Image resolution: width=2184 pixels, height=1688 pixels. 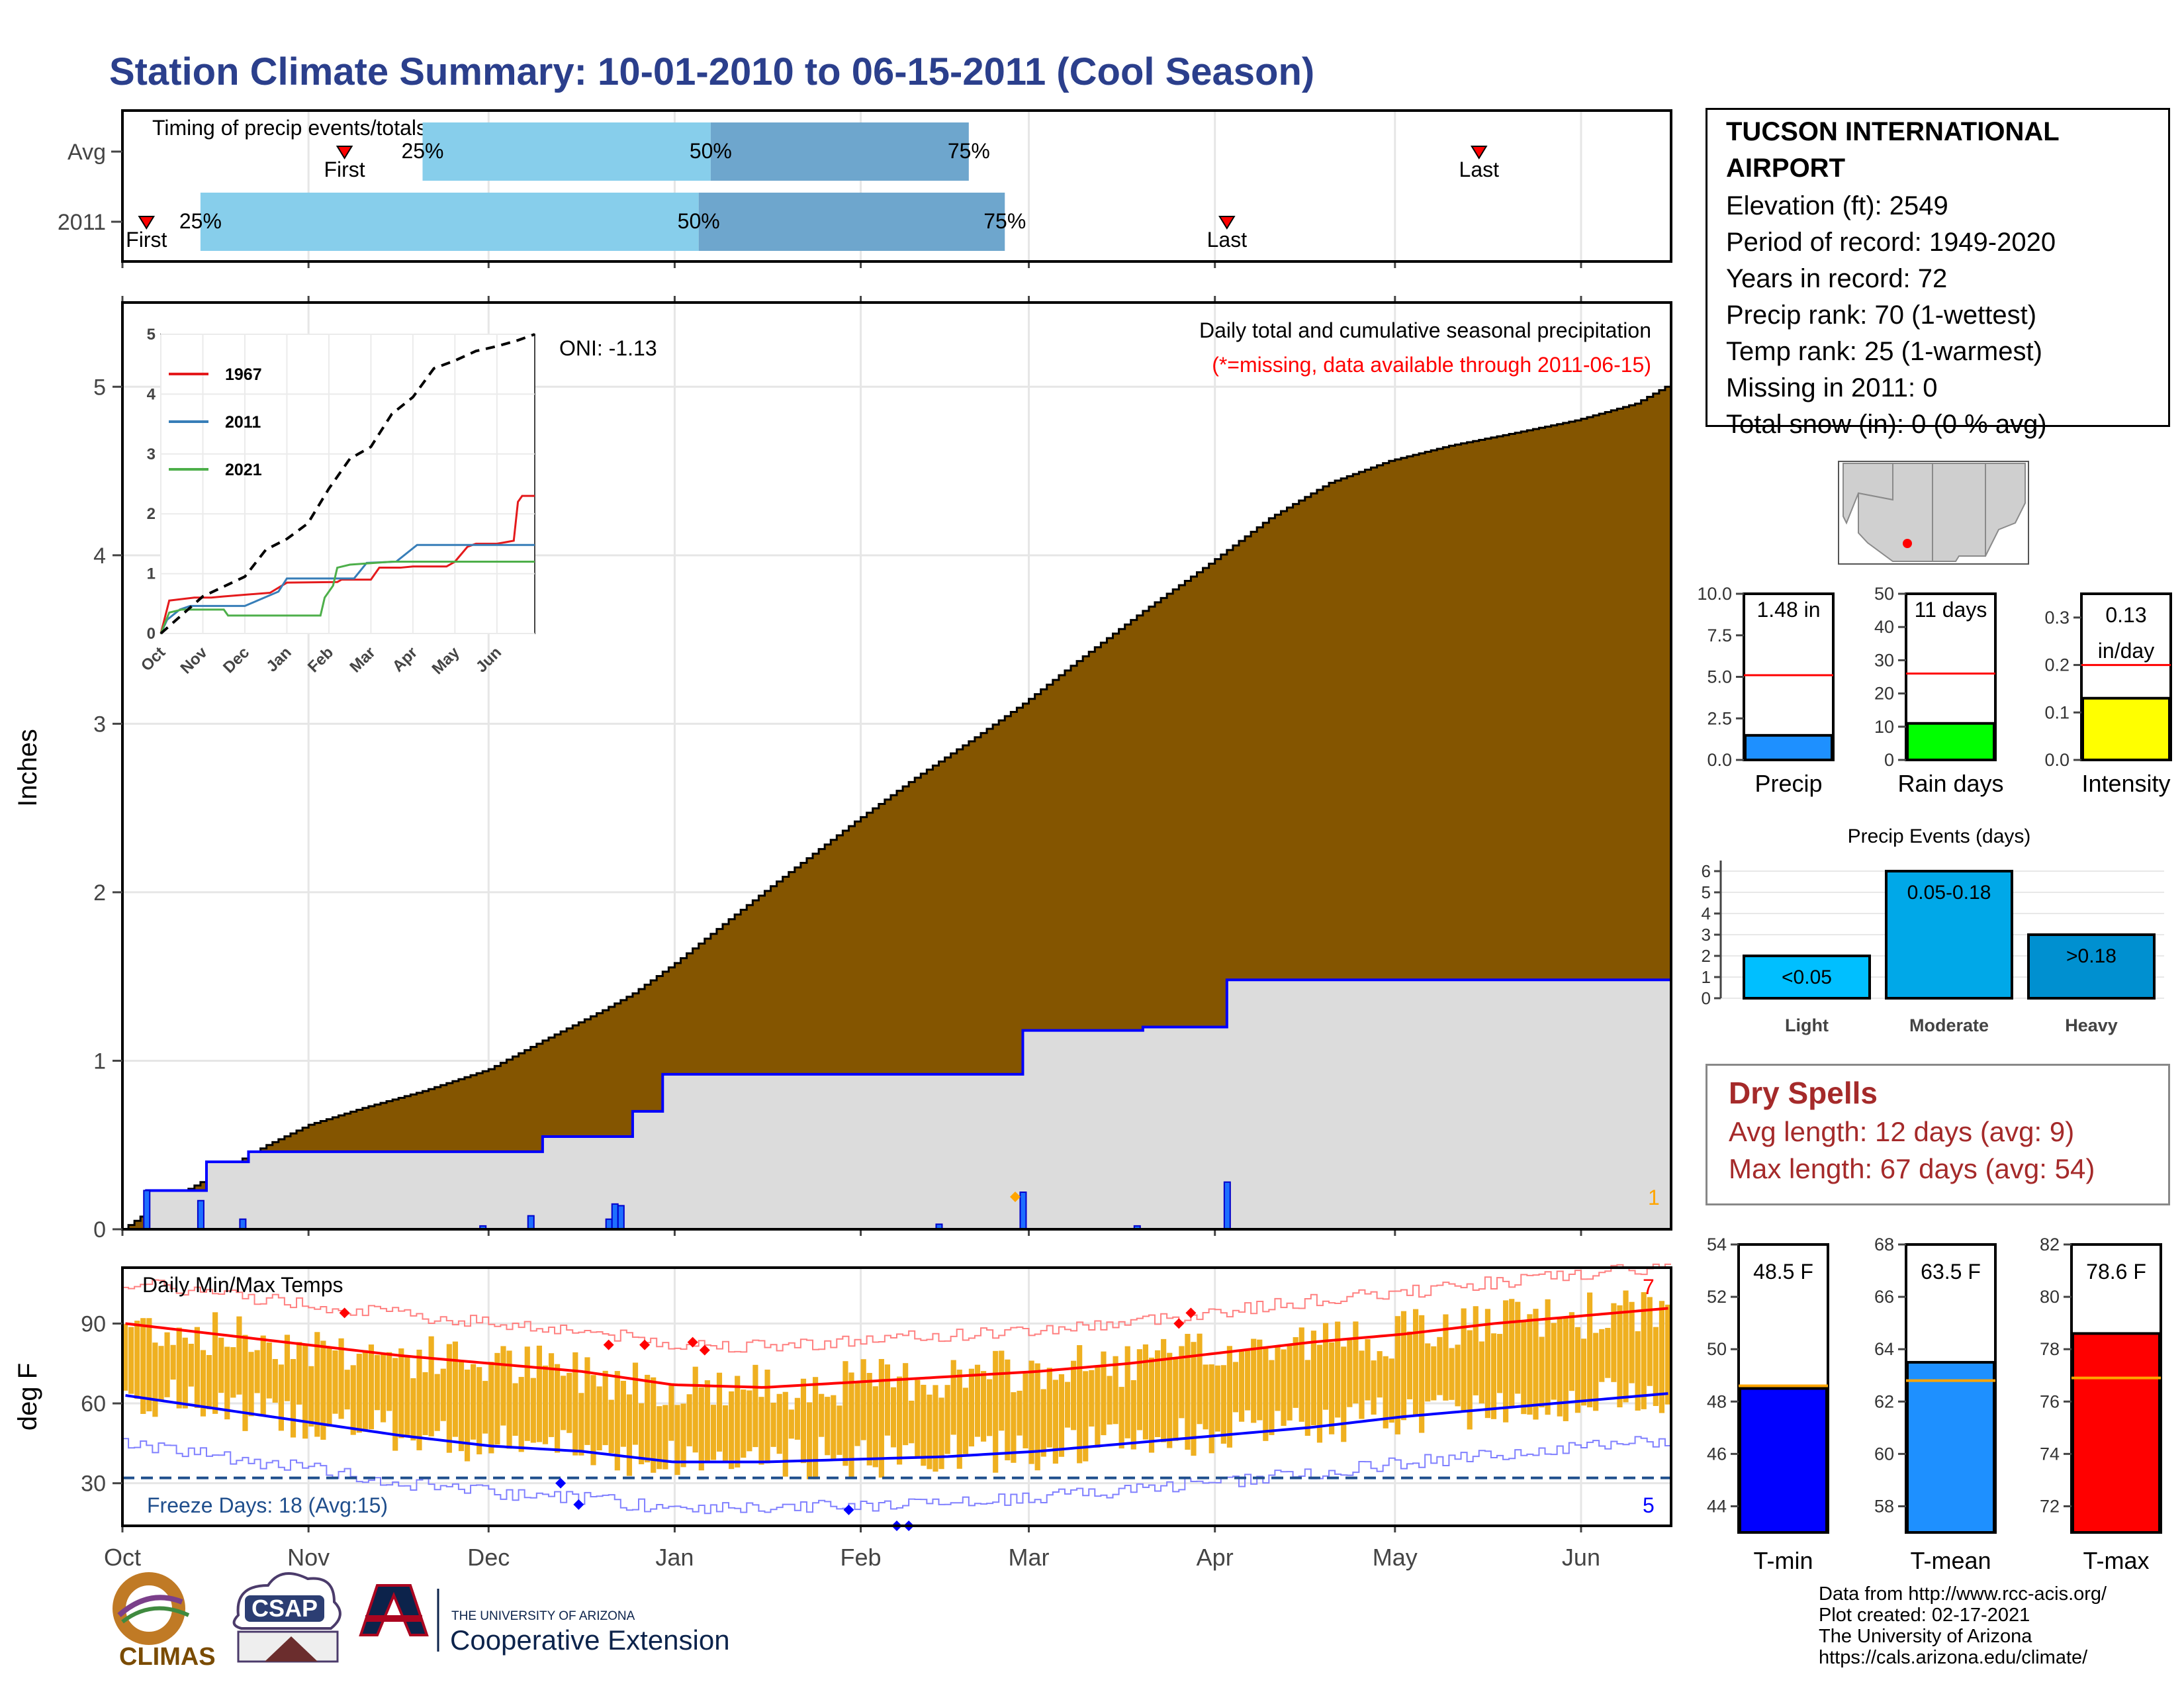 What do you see at coordinates (896, 186) in the screenshot?
I see `timing-frame` at bounding box center [896, 186].